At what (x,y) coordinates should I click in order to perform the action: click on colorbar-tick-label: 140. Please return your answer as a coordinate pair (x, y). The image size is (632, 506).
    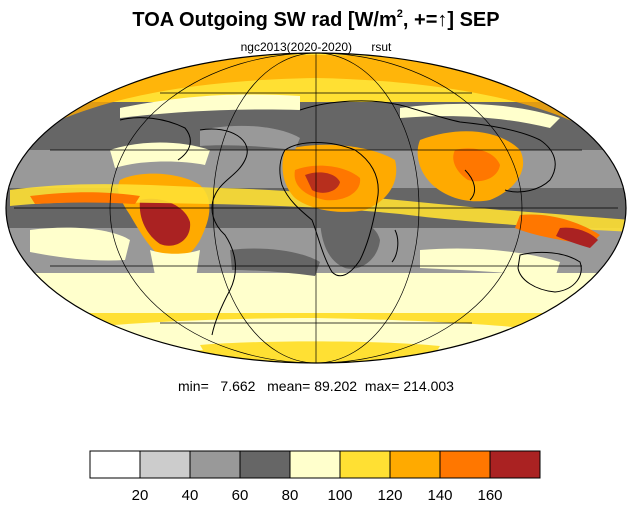
    Looking at the image, I should click on (439, 495).